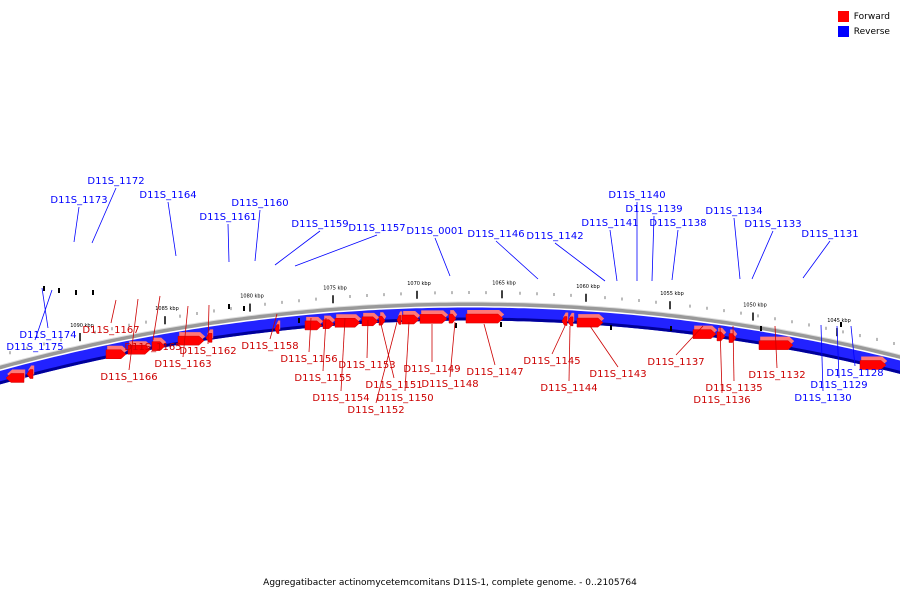  Describe the element at coordinates (617, 374) in the screenshot. I see `gene-label: D11S_1143` at that location.